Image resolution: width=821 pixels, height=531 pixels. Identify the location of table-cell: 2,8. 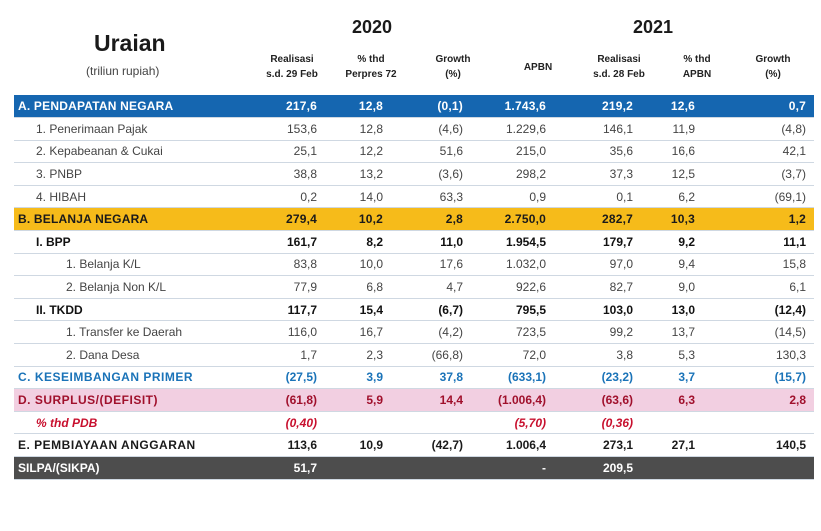
(758, 400).